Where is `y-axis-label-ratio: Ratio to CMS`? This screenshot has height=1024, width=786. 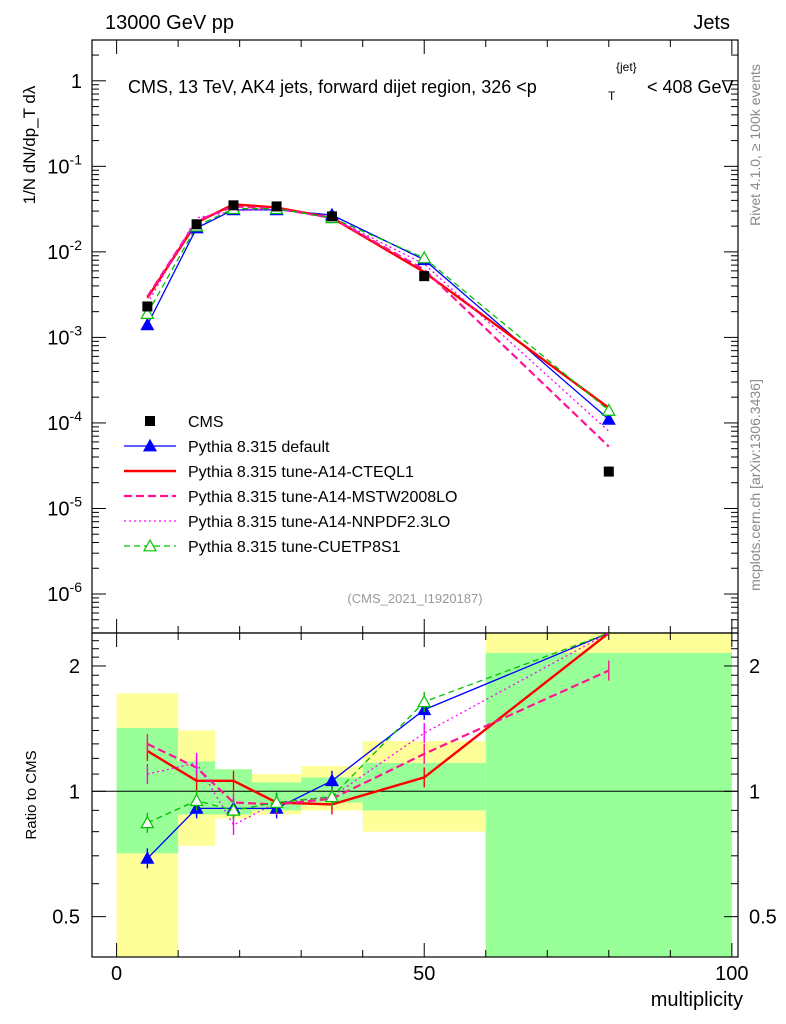
y-axis-label-ratio: Ratio to CMS is located at coordinates (31, 794).